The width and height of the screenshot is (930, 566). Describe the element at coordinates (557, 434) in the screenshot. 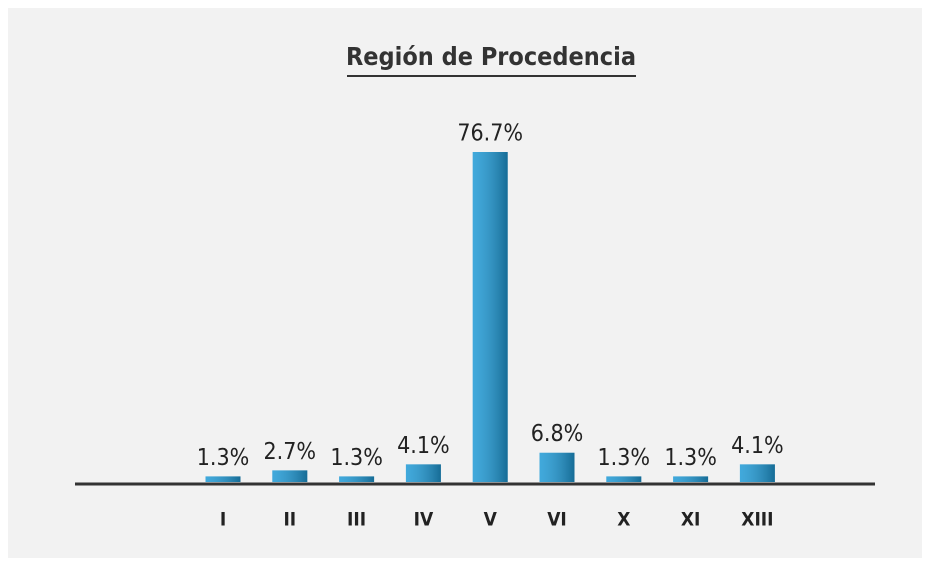

I see `value-label: 6.8%` at that location.